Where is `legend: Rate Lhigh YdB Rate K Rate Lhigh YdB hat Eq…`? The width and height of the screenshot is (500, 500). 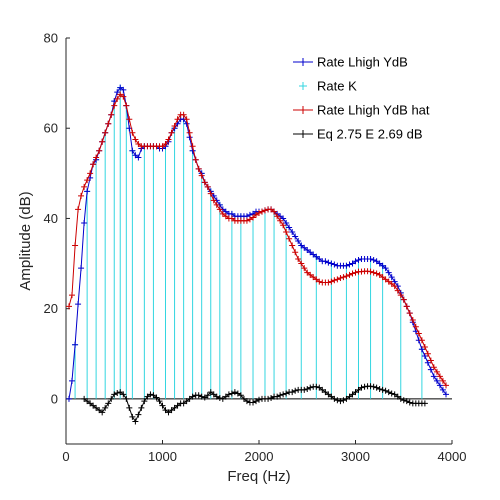
legend: Rate Lhigh YdB Rate K Rate Lhigh YdB hat Eq… is located at coordinates (361, 98).